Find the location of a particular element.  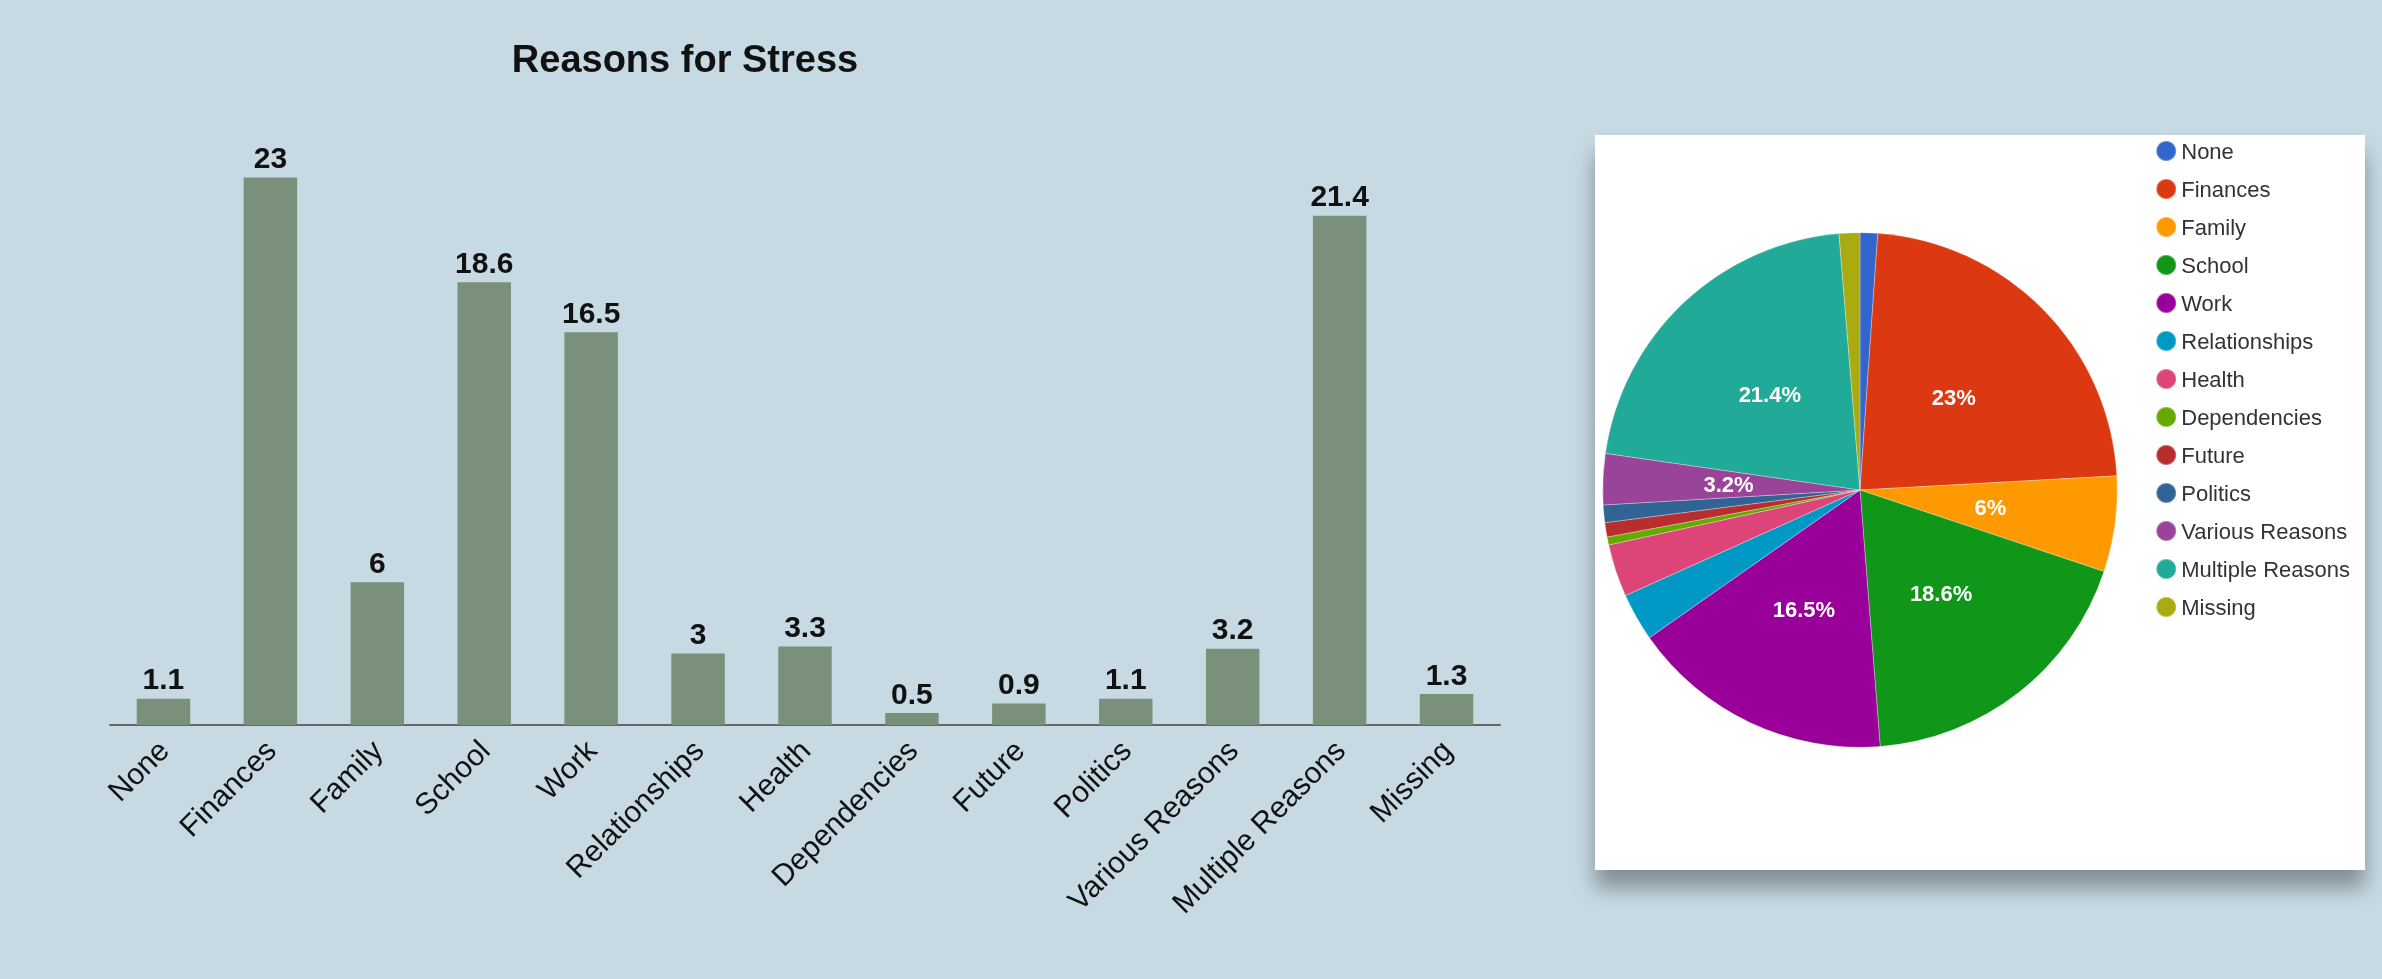

data-label: 6 is located at coordinates (377, 562).